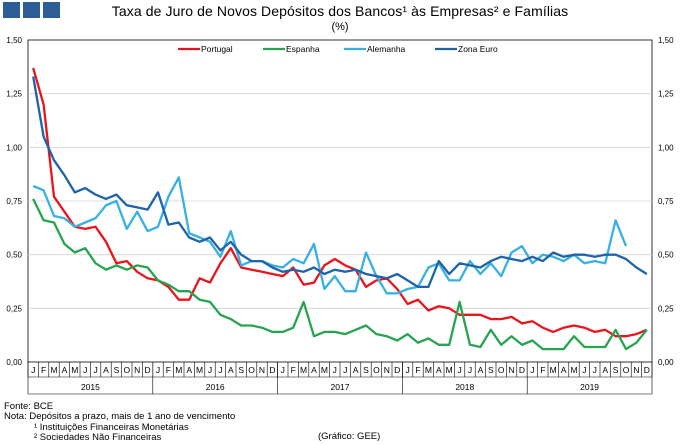  I want to click on year-label: 2017, so click(340, 387).